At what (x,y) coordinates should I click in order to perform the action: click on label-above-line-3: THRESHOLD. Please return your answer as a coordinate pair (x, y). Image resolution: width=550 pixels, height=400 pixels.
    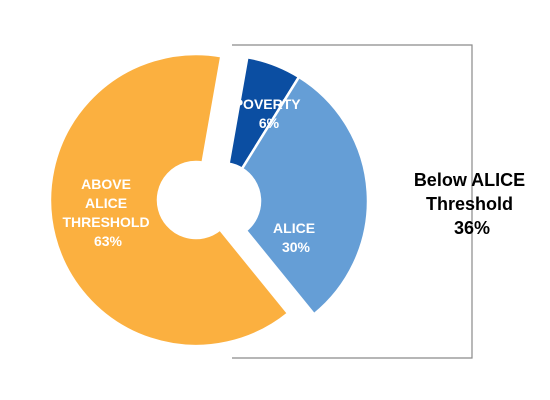
    Looking at the image, I should click on (105, 222).